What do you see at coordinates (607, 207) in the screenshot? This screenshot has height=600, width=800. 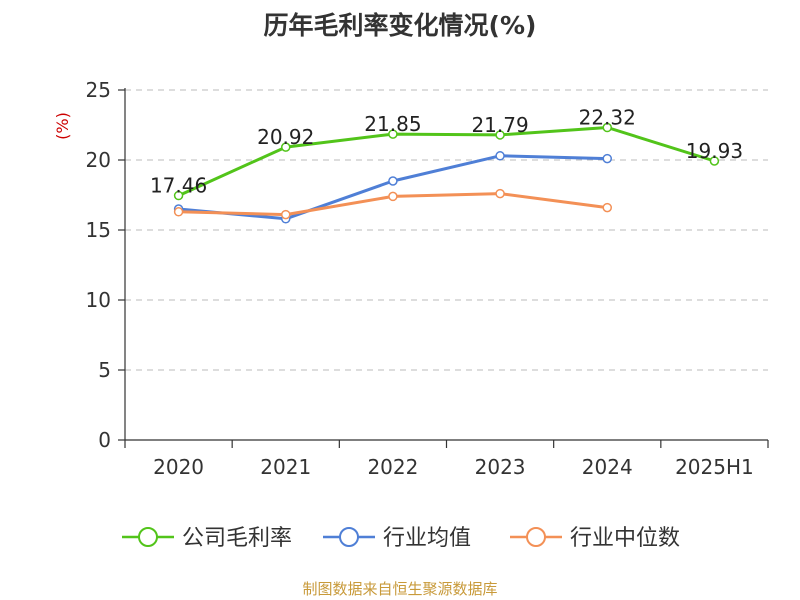 I see `point-2-2024` at bounding box center [607, 207].